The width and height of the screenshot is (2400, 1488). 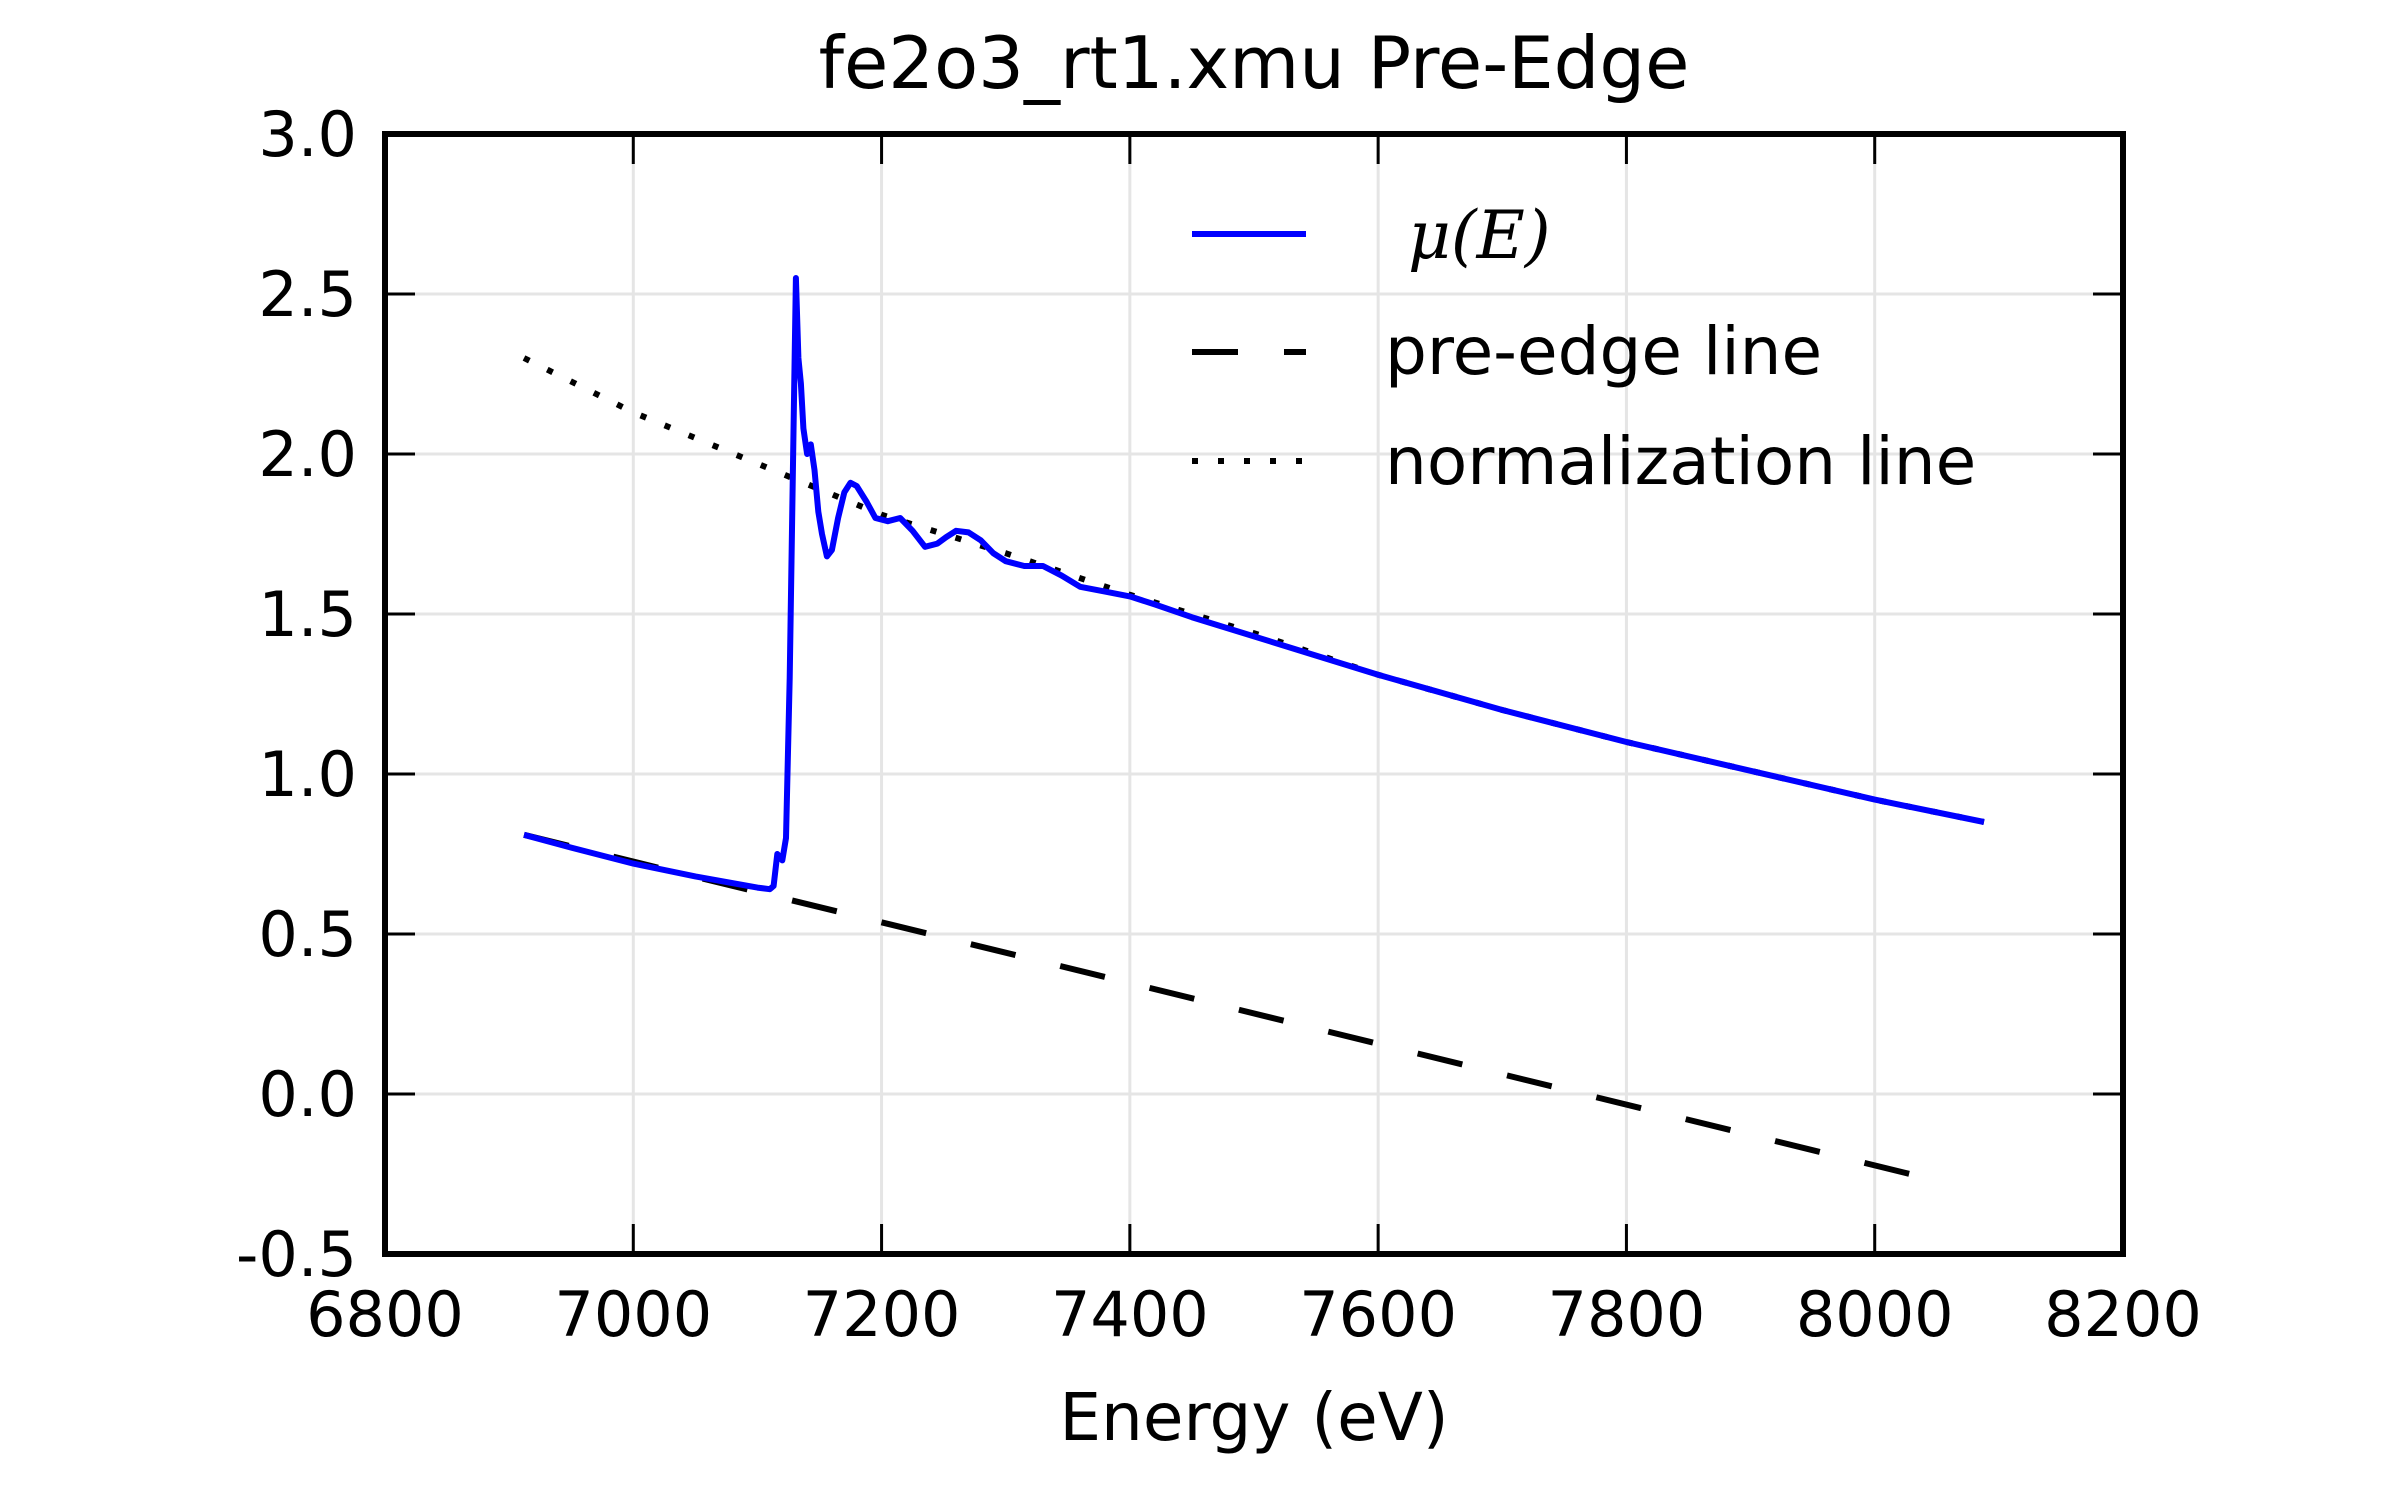 What do you see at coordinates (307, 934) in the screenshot?
I see `y-tick-label: 0.5` at bounding box center [307, 934].